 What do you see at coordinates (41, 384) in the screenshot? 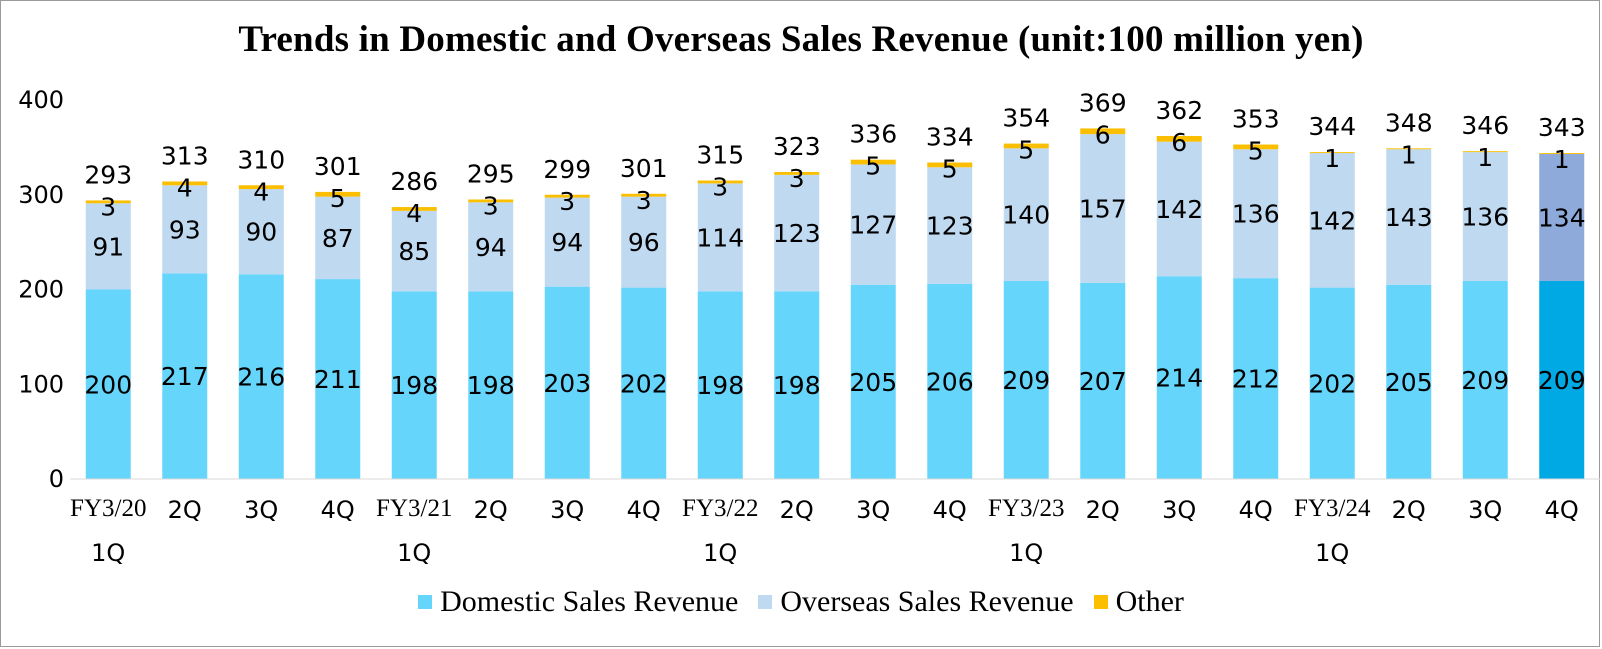
I see `y-tick-label: 100` at bounding box center [41, 384].